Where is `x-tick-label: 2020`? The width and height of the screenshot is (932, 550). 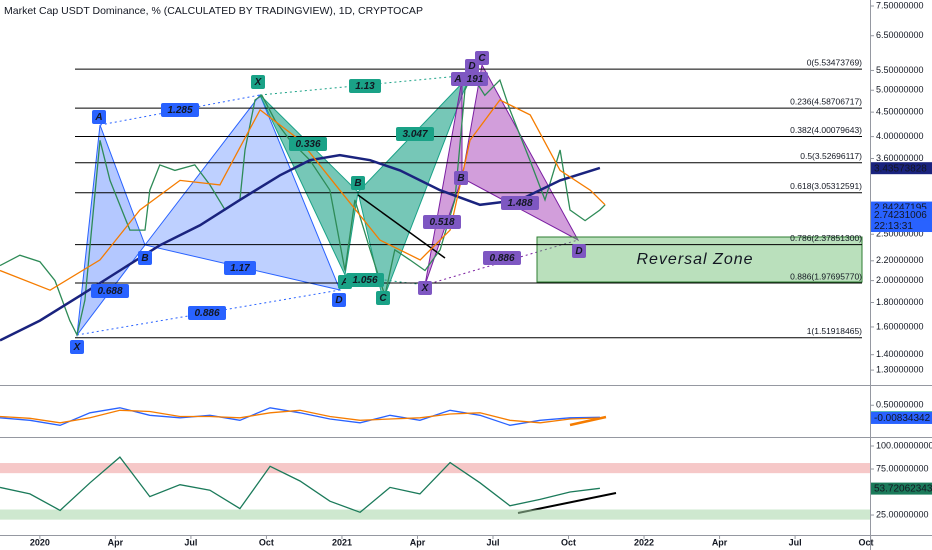
x-tick-label: 2020 is located at coordinates (40, 542).